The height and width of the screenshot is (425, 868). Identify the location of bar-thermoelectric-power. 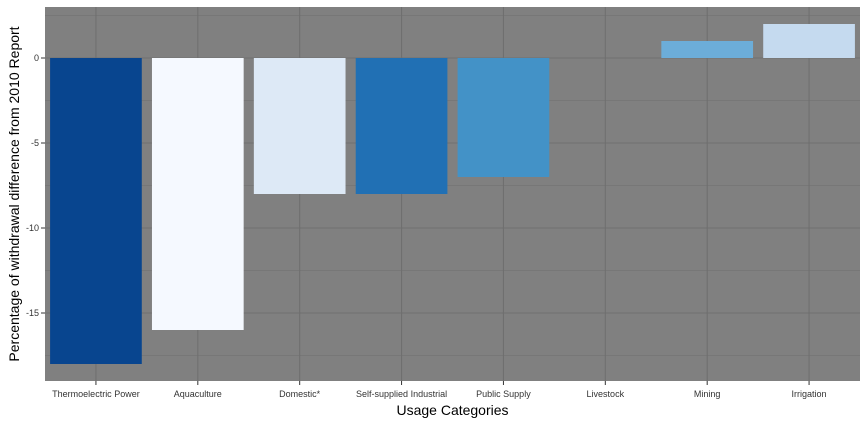
(96, 211).